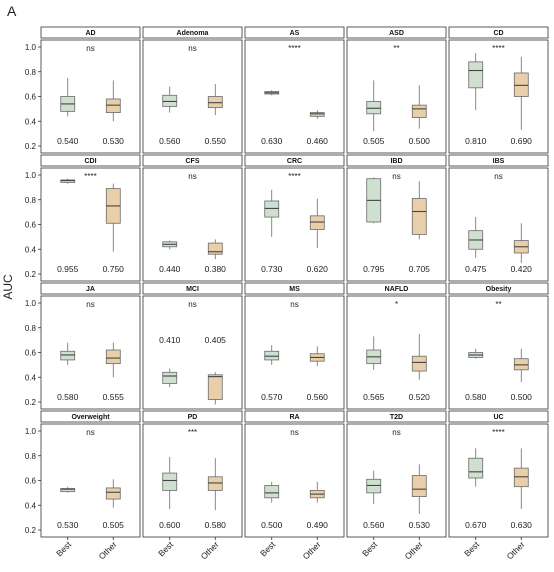 The width and height of the screenshot is (554, 572). What do you see at coordinates (420, 525) in the screenshot?
I see `median-value-label: 0.530` at bounding box center [420, 525].